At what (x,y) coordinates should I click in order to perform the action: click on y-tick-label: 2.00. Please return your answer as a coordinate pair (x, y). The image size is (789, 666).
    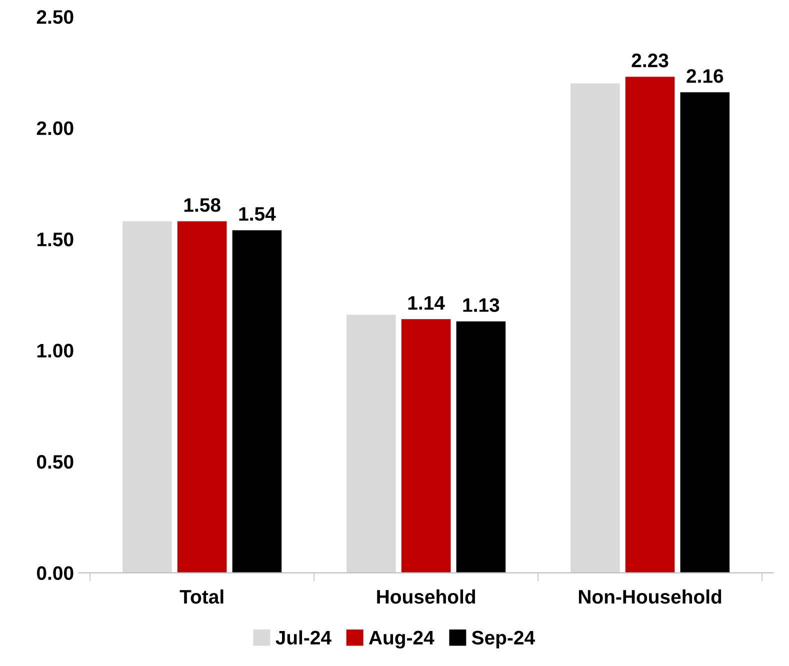
    Looking at the image, I should click on (55, 128).